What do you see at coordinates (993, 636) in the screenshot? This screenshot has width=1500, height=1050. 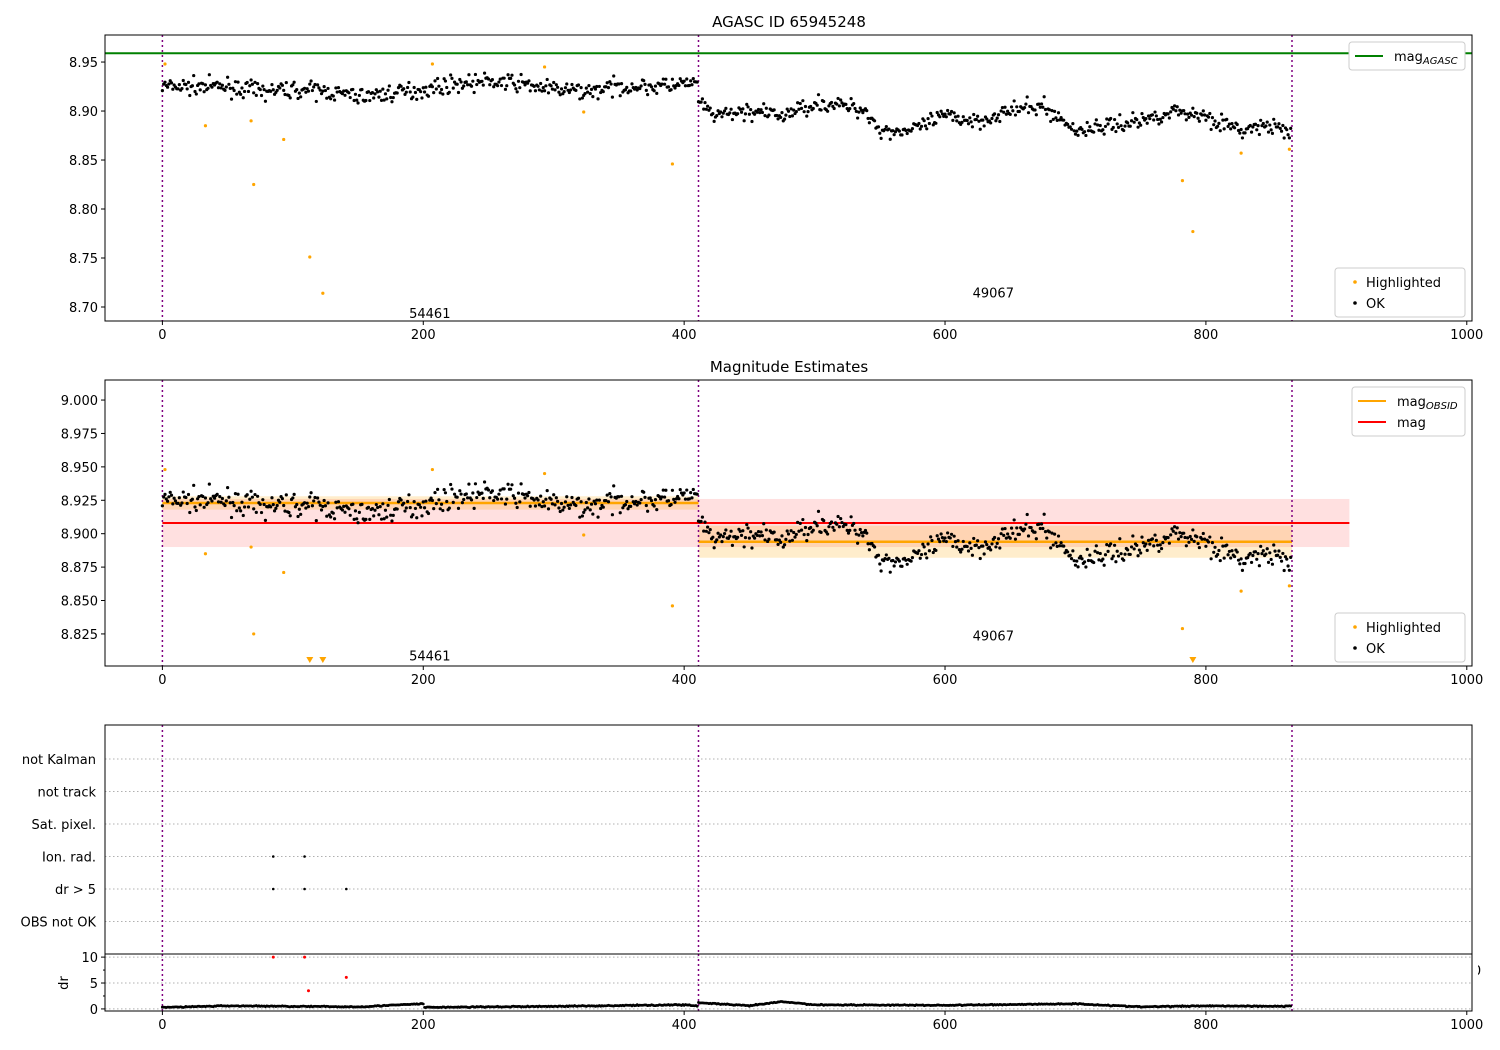 I see `obsid-annotation: 49067` at bounding box center [993, 636].